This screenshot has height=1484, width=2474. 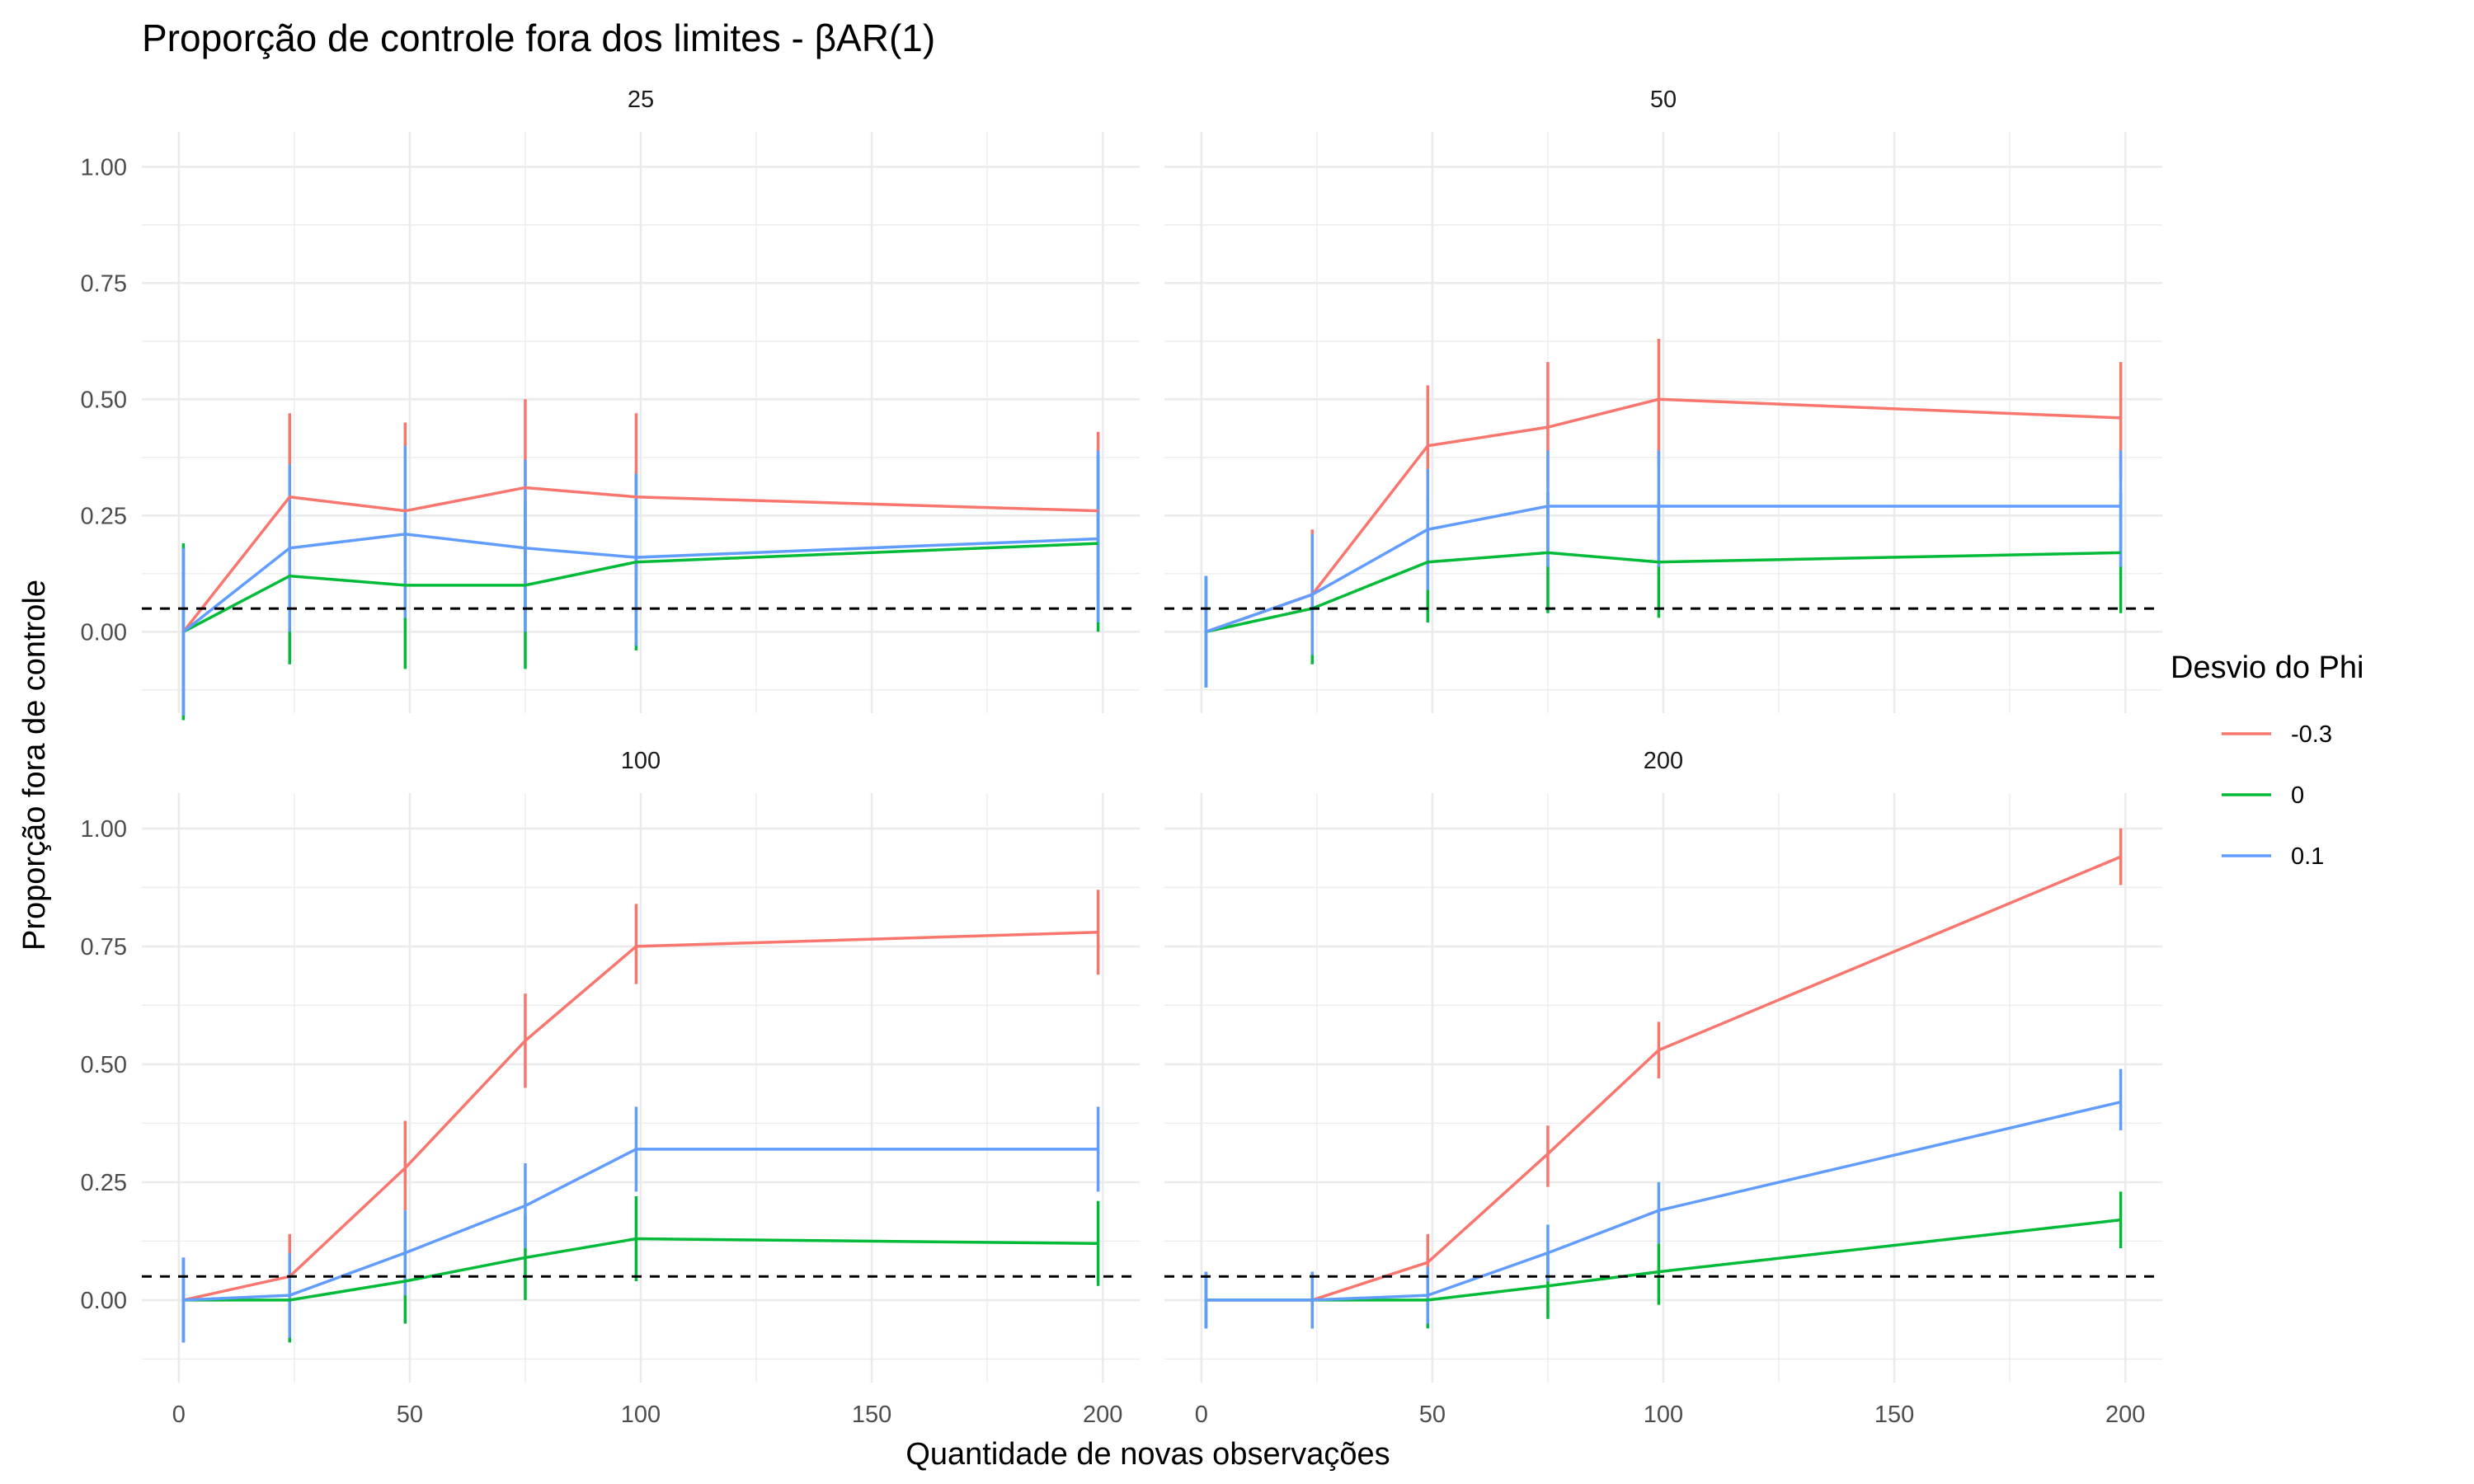 I want to click on facet-strip-label: 200, so click(x=1663, y=761).